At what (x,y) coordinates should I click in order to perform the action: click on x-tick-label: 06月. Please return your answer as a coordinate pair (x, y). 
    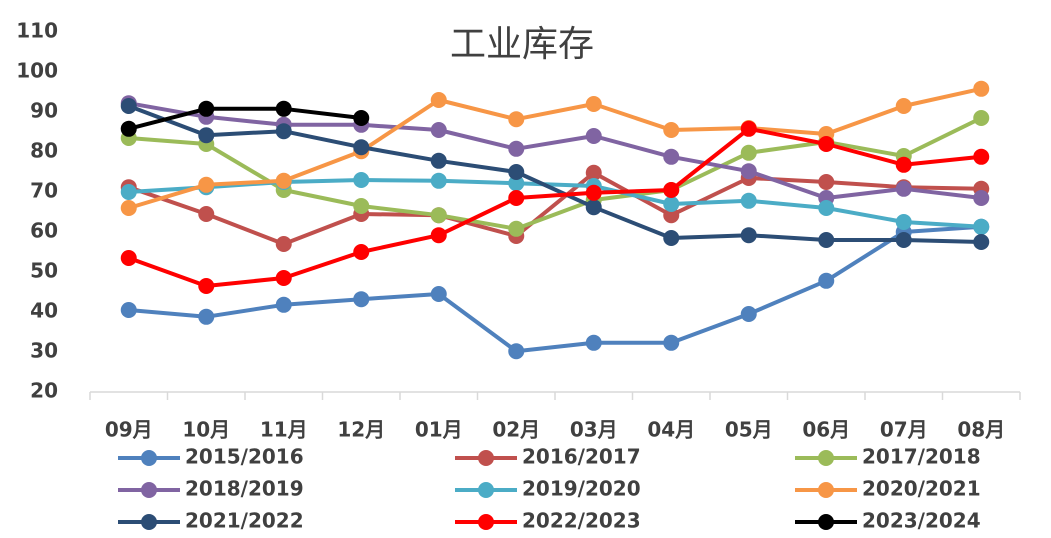
    Looking at the image, I should click on (826, 430).